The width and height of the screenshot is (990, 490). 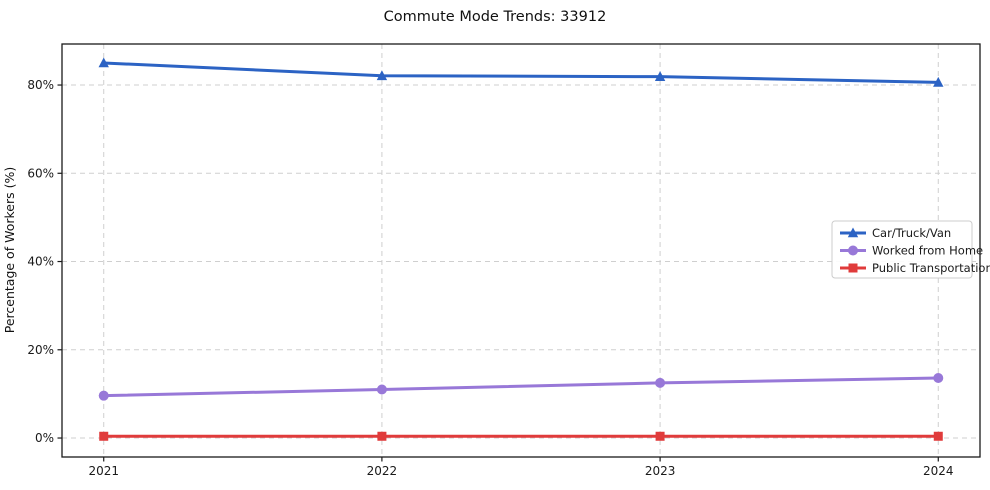 I want to click on y-tick-label: 20%, so click(x=40, y=350).